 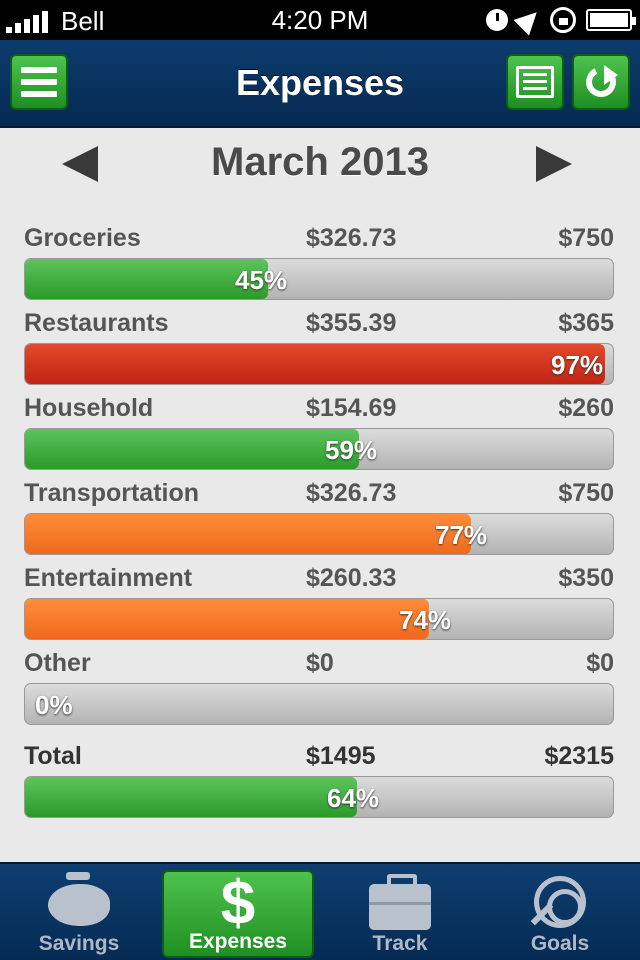 I want to click on category-name: Household, so click(x=89, y=408).